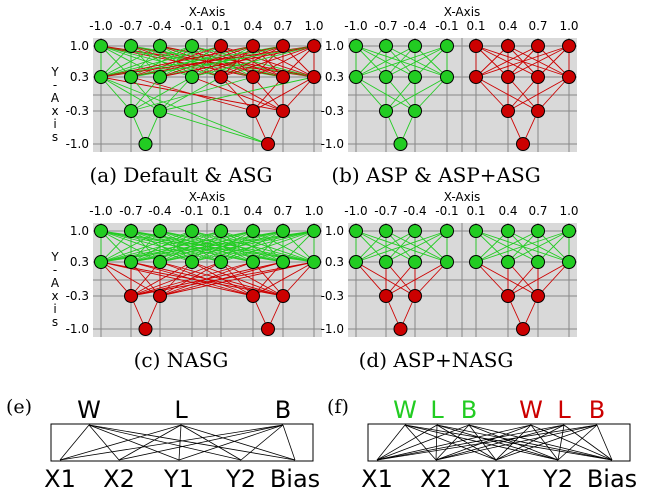 This screenshot has width=651, height=493. Describe the element at coordinates (54, 309) in the screenshot. I see `y-axis-title-letter: i` at that location.